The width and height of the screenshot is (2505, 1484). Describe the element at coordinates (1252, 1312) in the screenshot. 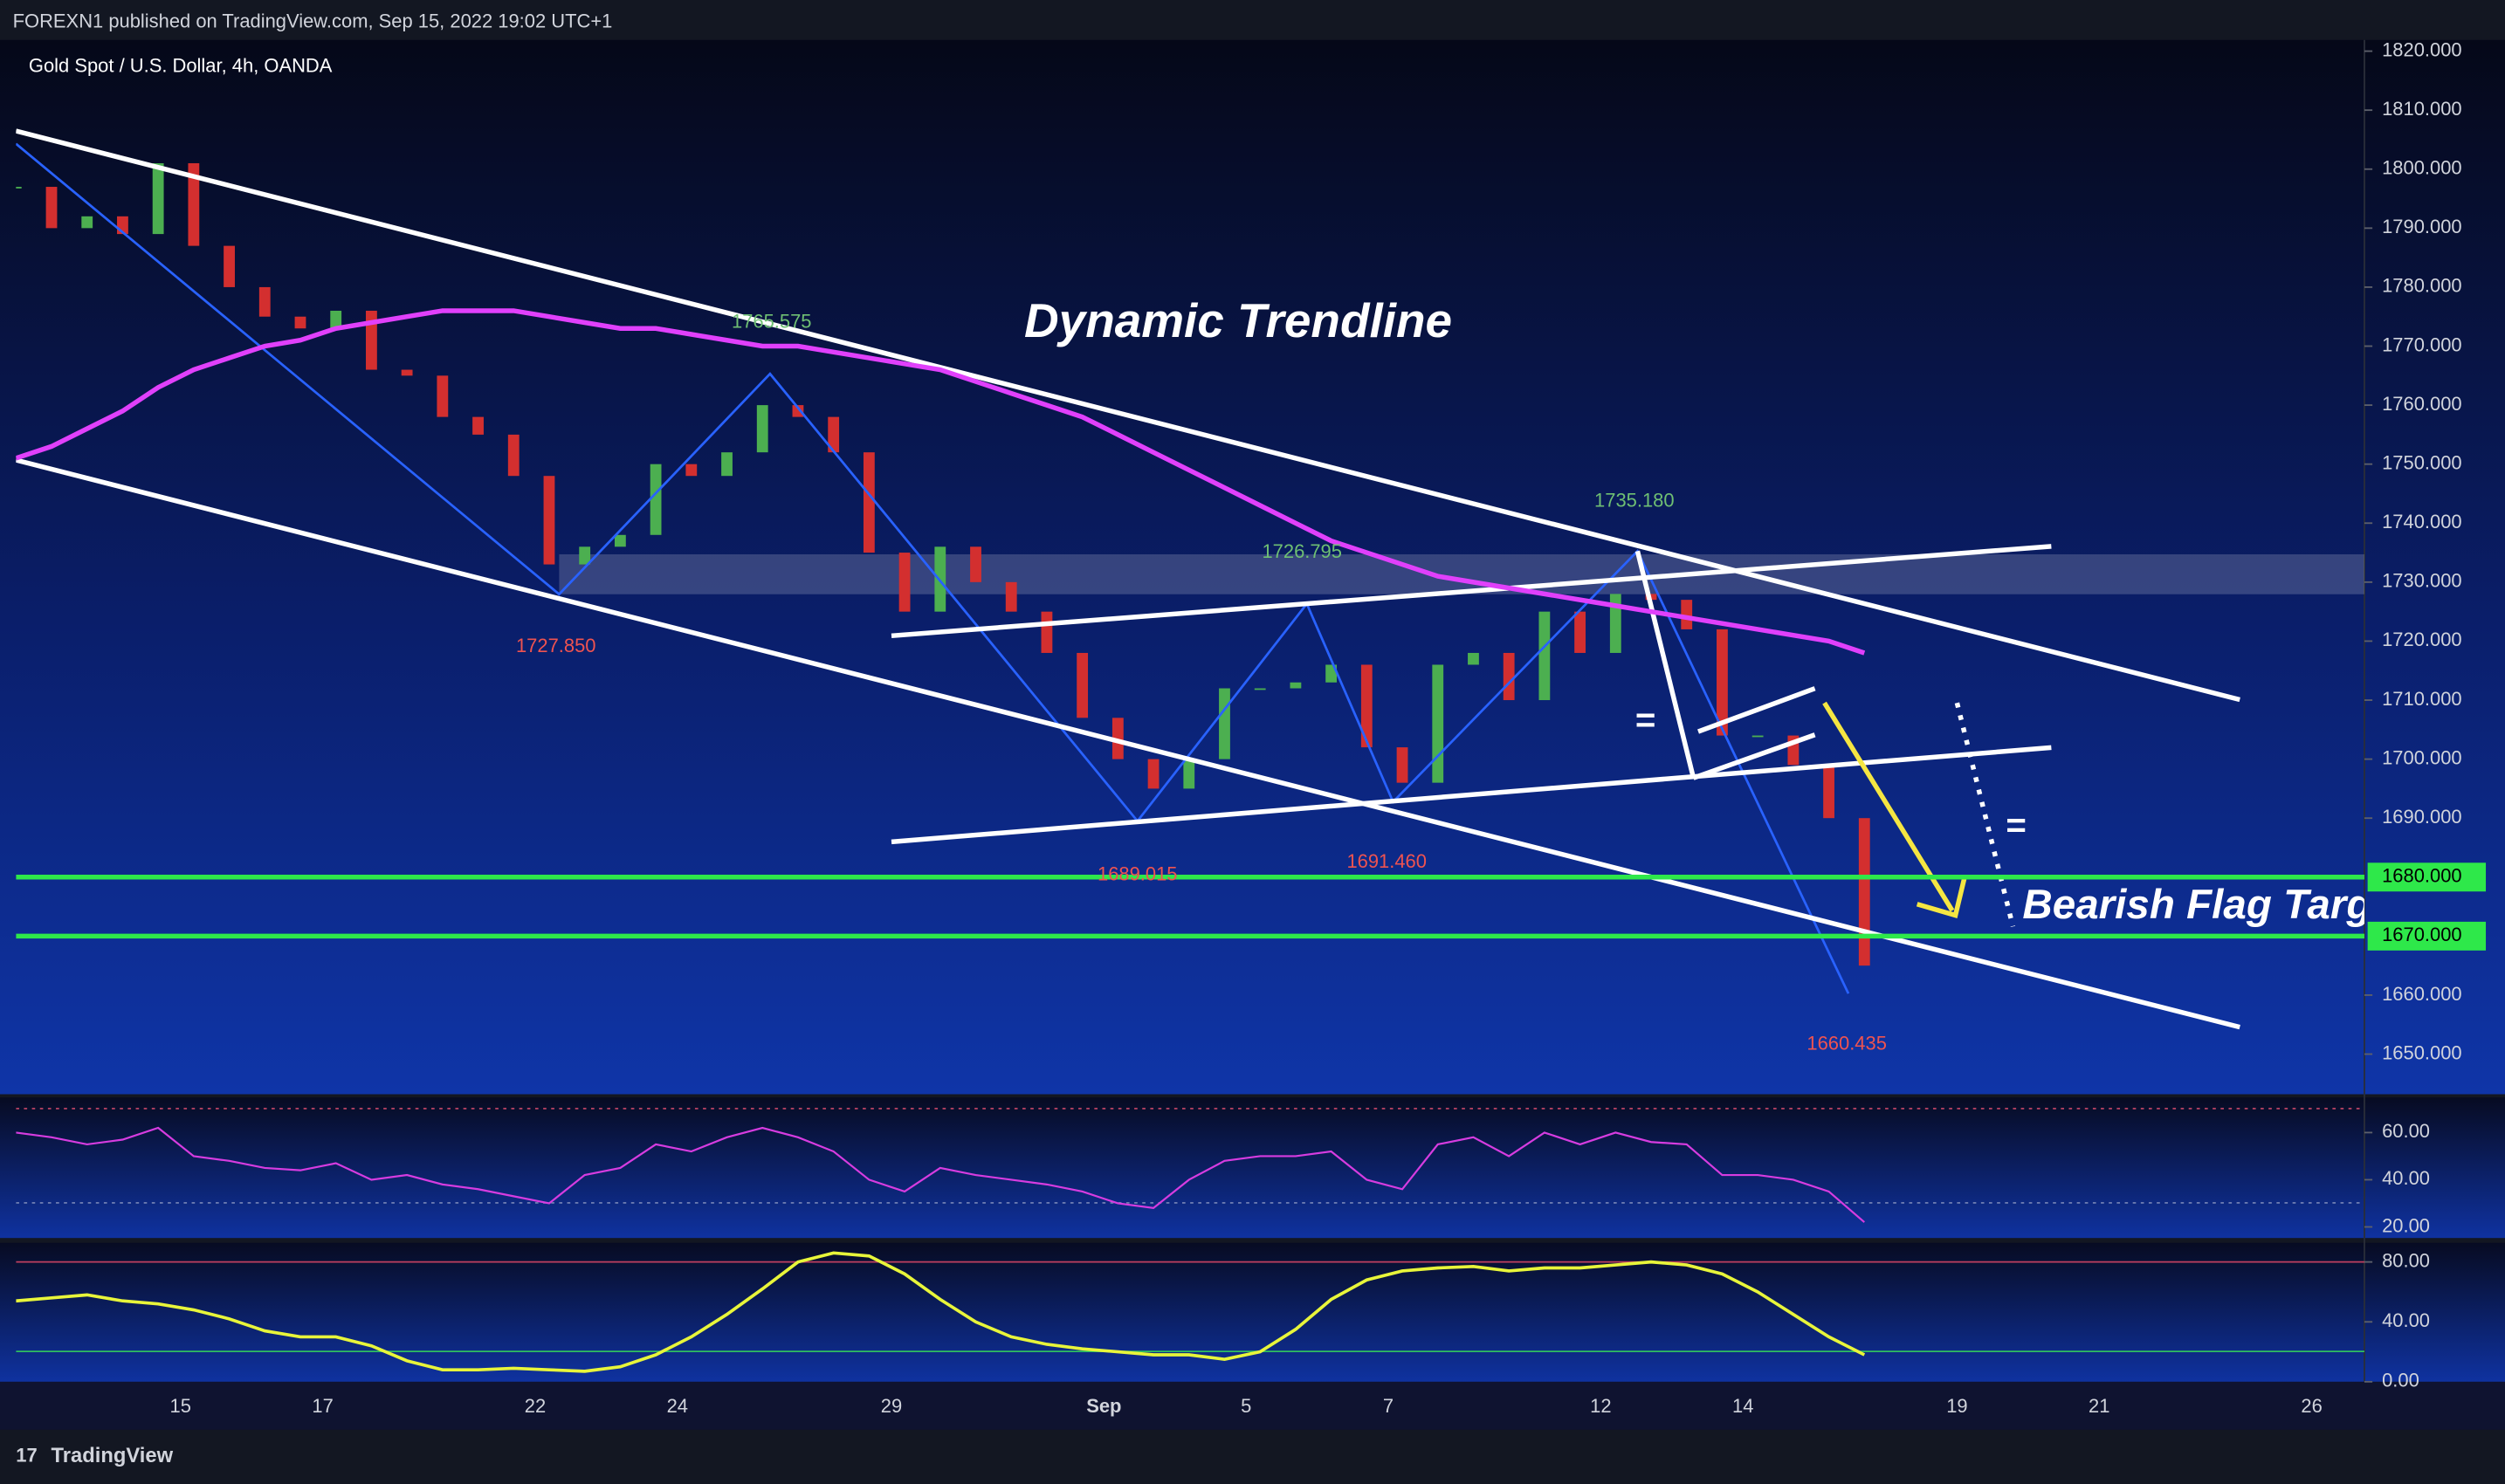

I see `stoch-pane` at that location.